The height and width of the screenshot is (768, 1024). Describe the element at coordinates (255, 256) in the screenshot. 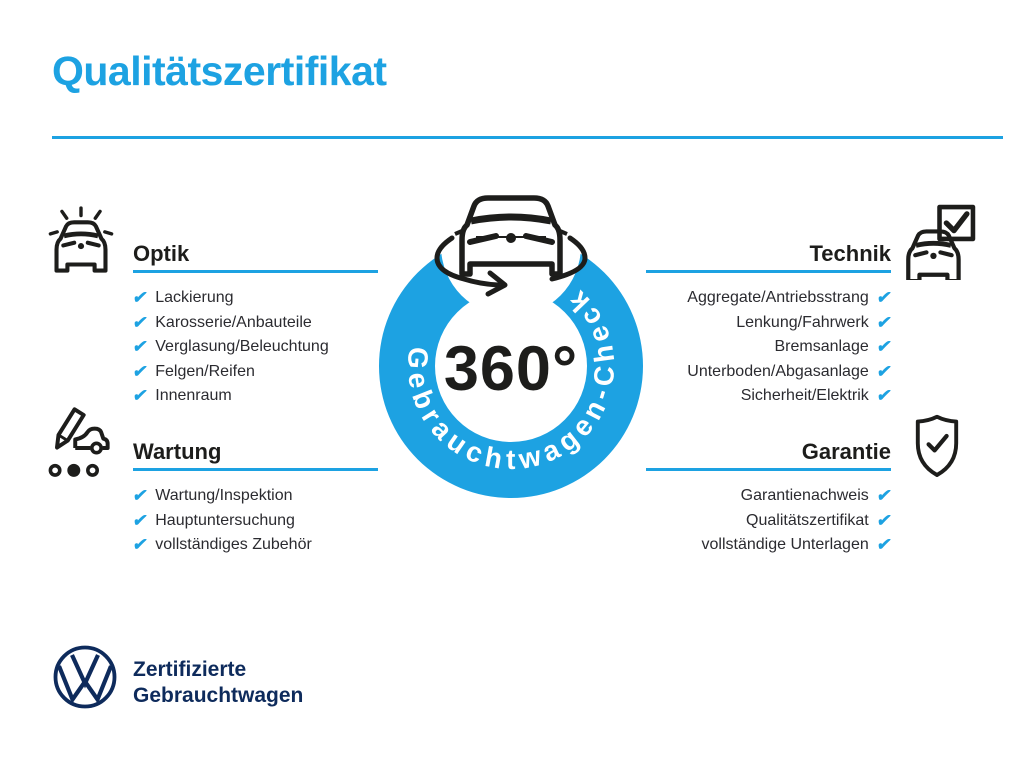

I see `section-title-optik: Optik` at that location.